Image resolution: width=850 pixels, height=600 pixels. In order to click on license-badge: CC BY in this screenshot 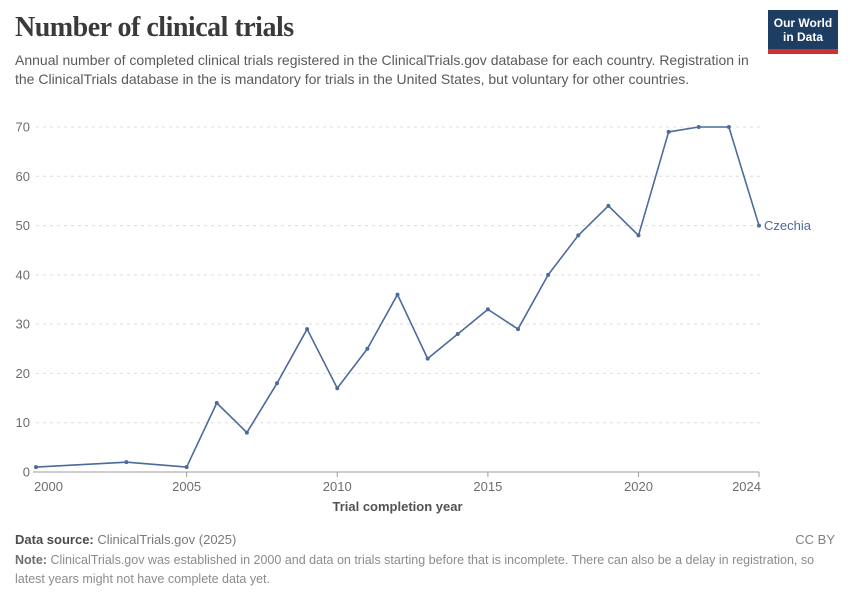, I will do `click(815, 539)`.